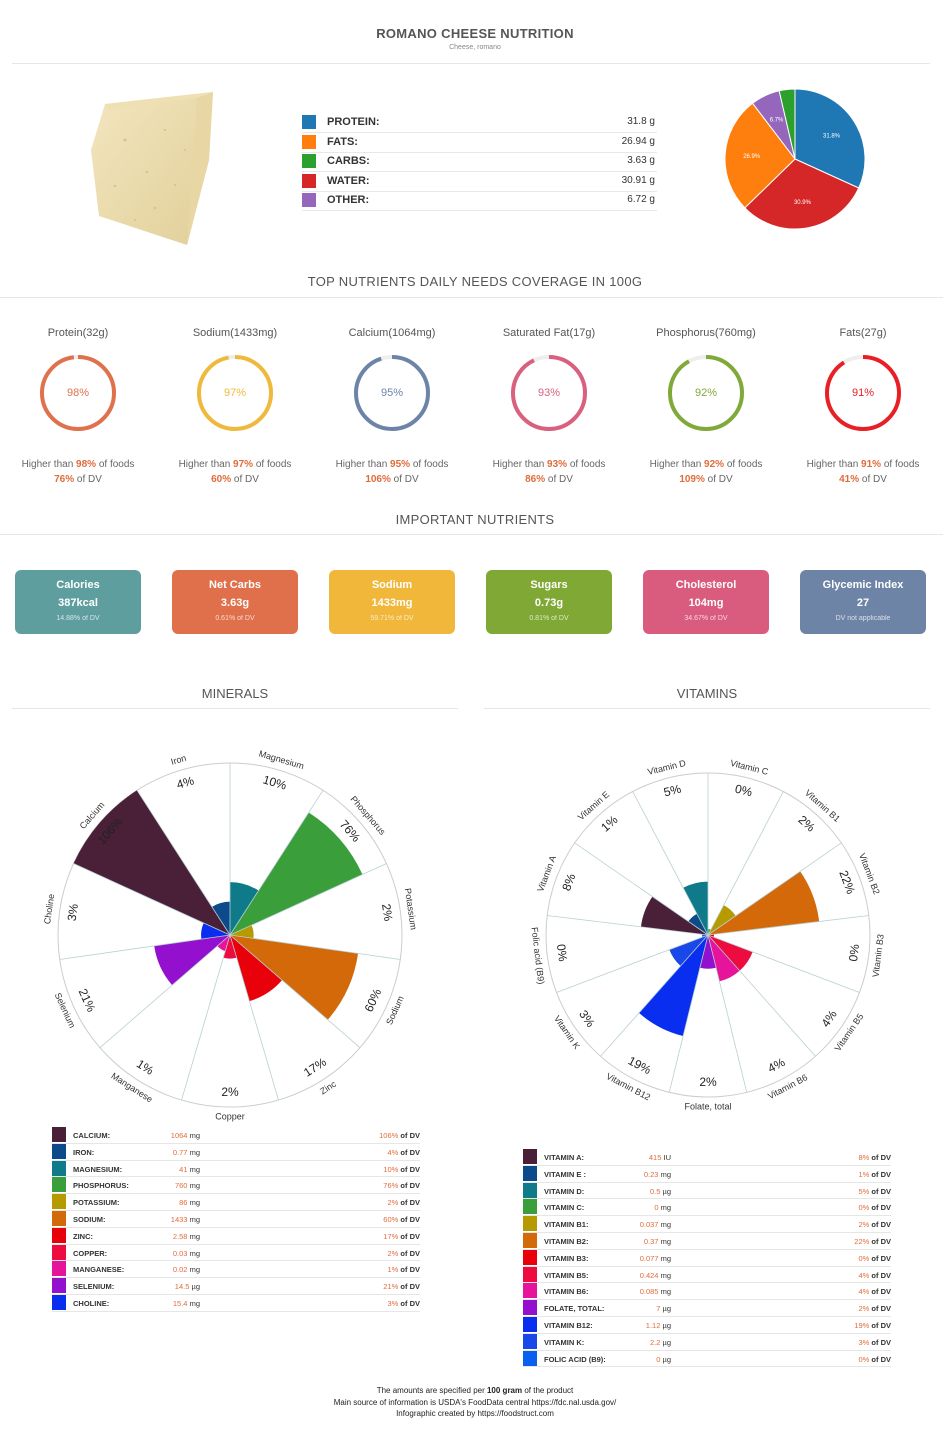 This screenshot has height=1435, width=950. I want to click on polar-category-label: Folic acid (B9), so click(537, 956).